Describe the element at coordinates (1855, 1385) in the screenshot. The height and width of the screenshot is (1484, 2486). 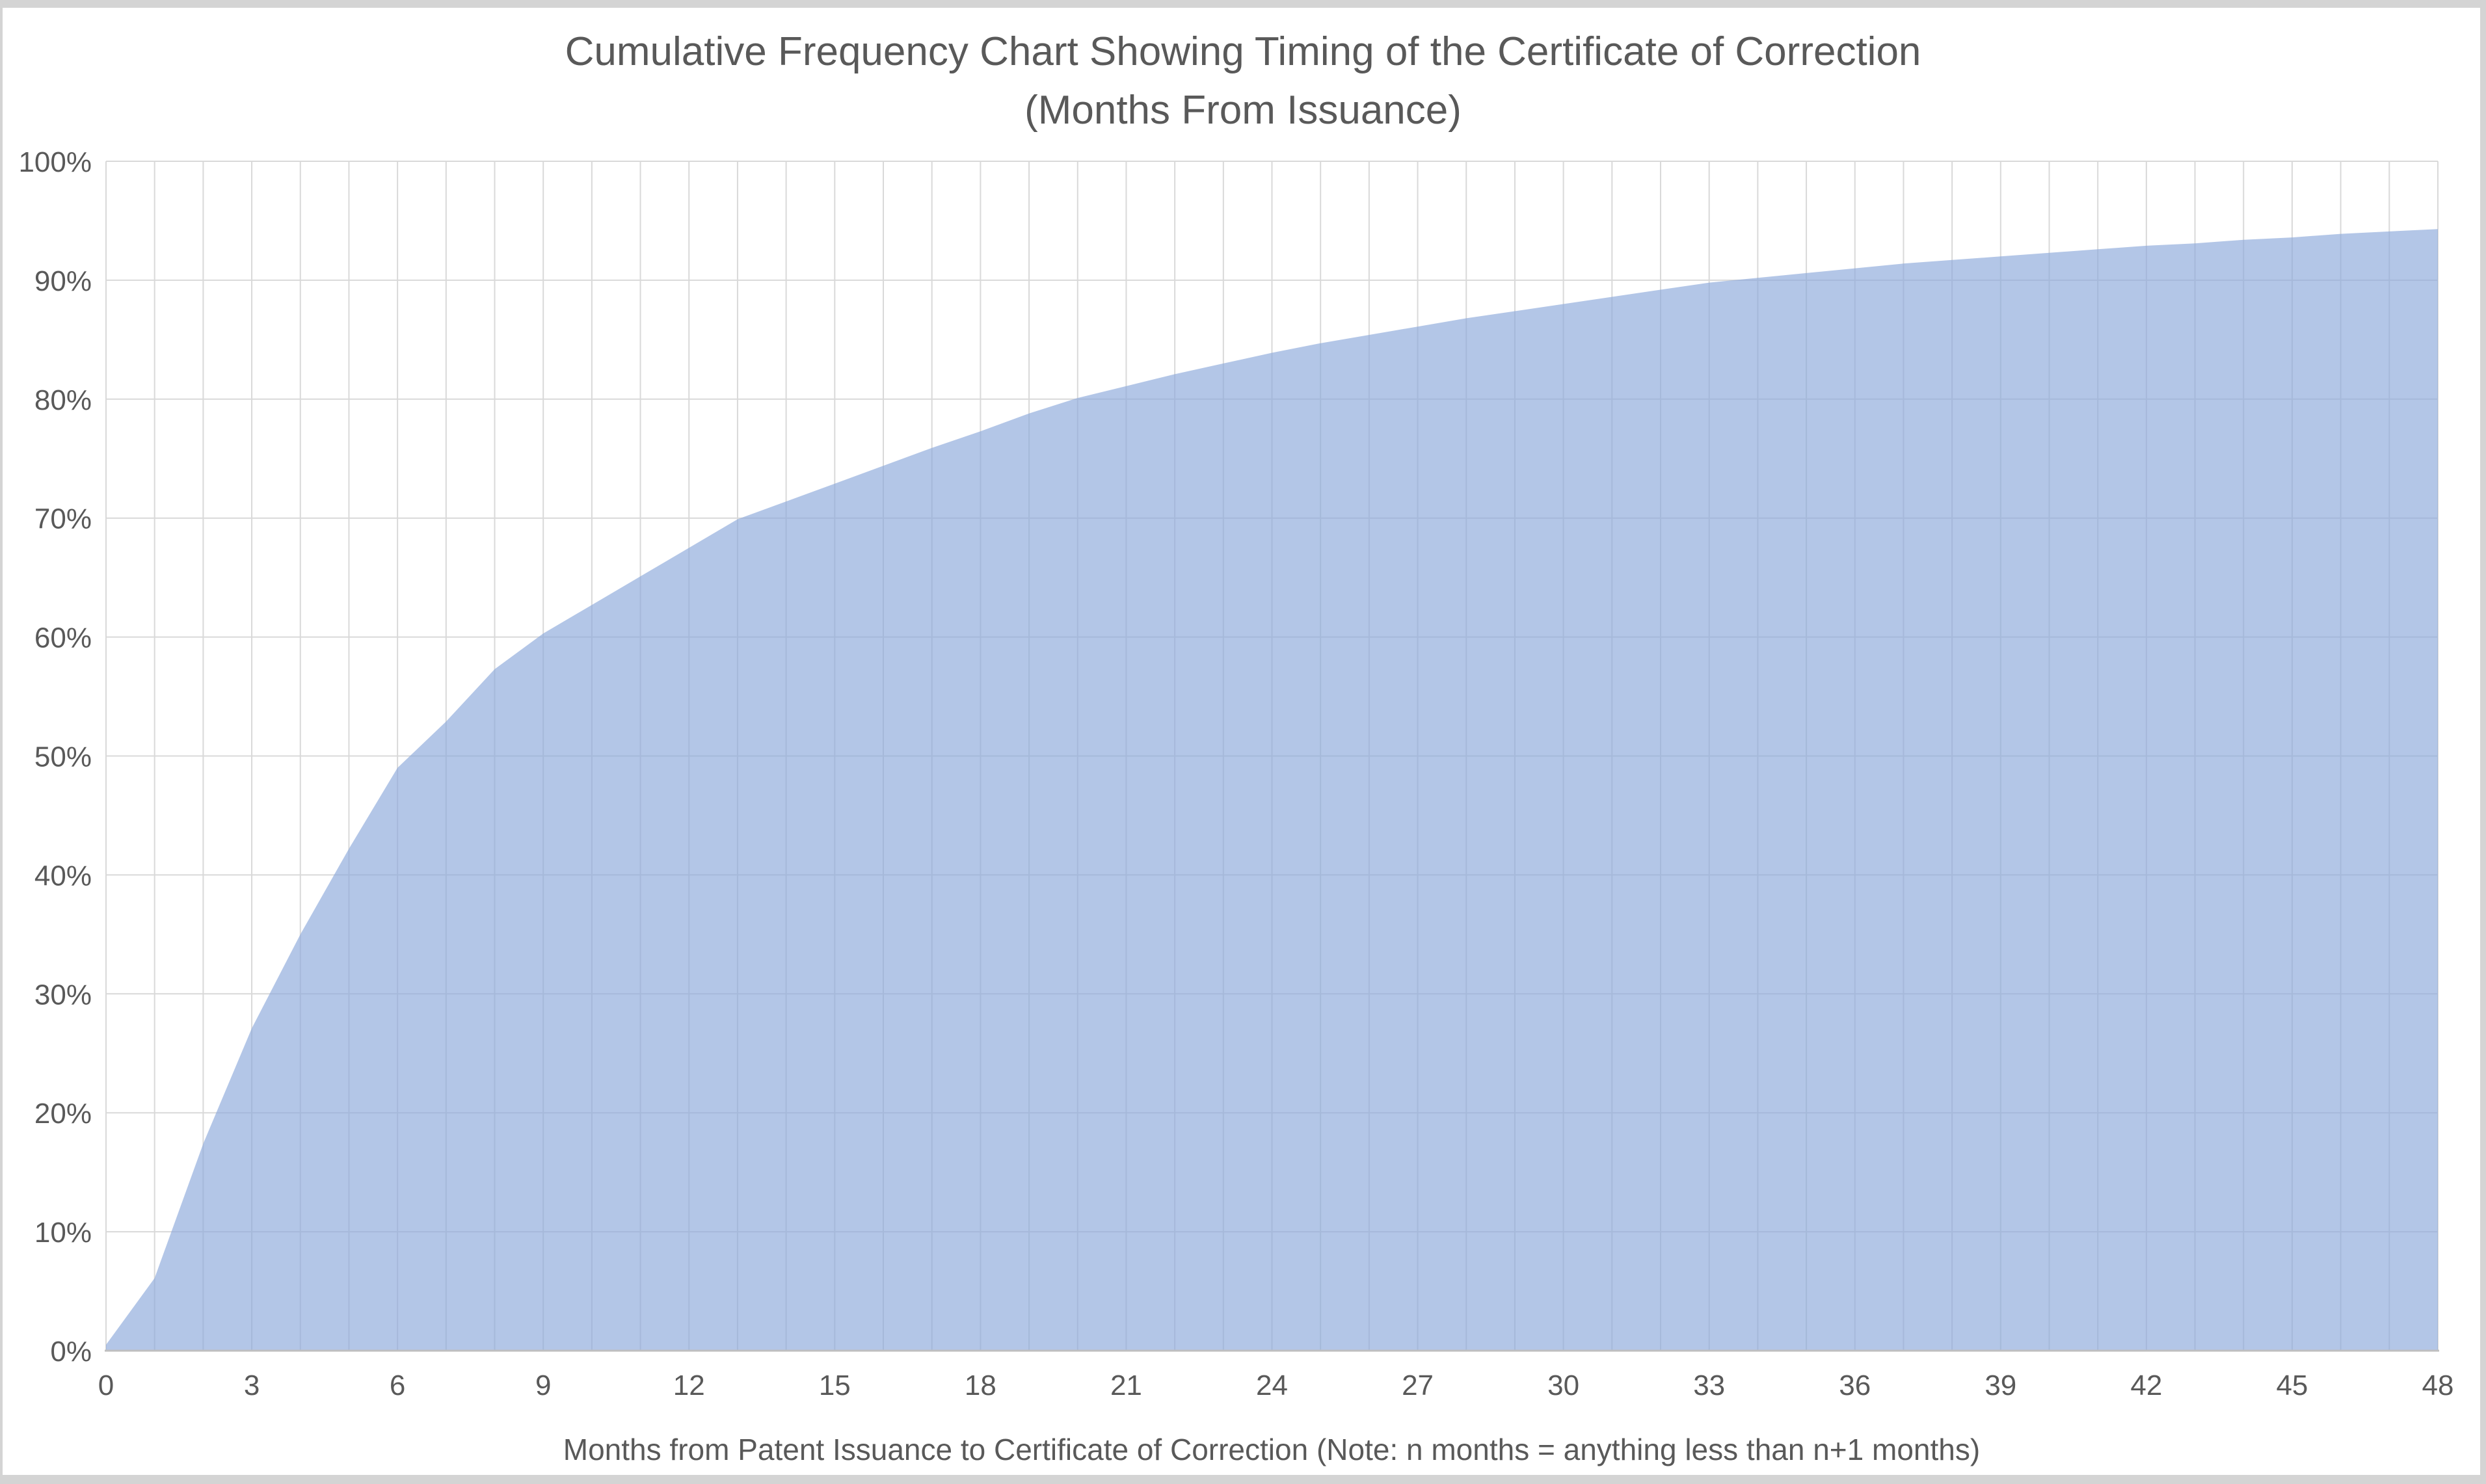
I see `x-tick-label: 36` at that location.